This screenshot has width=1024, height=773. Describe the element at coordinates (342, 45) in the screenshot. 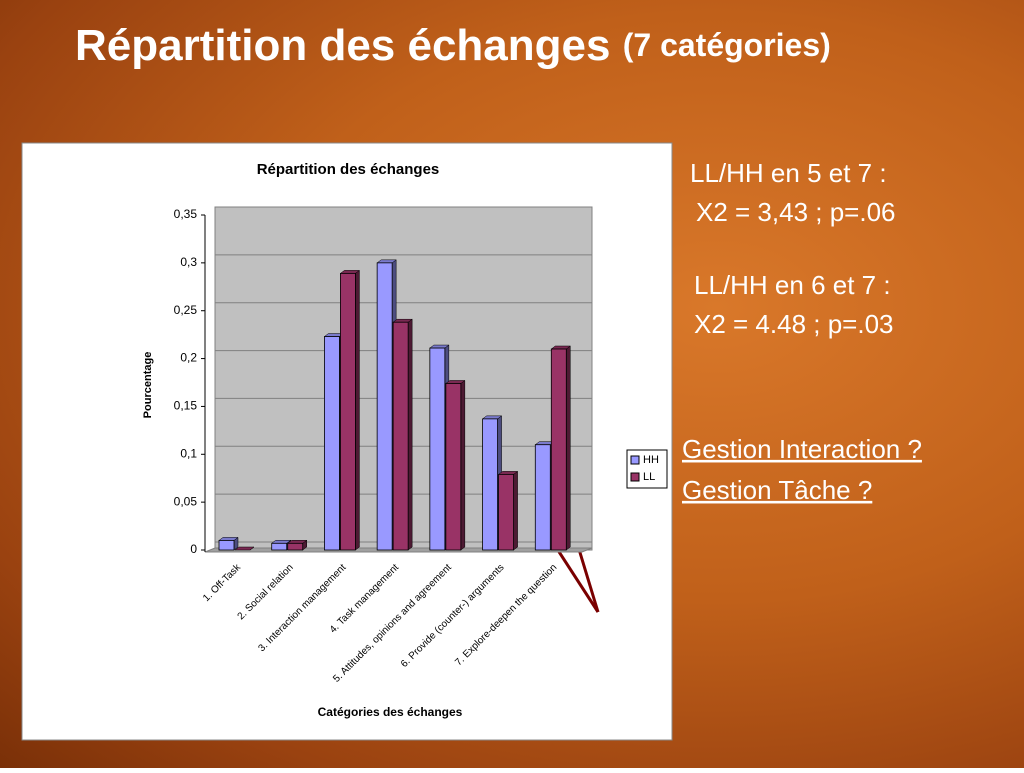

I see `title-main: Répartition des échanges` at that location.